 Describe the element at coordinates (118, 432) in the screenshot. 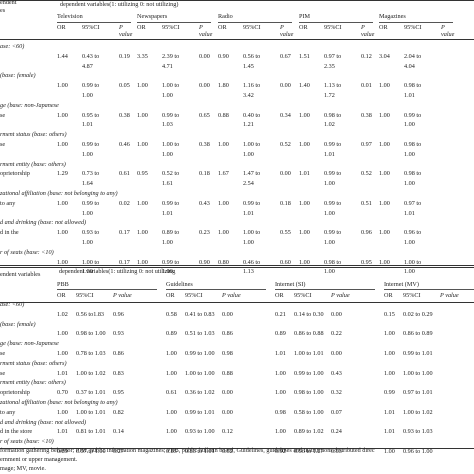

I see `table2-cell: 0.14` at that location.